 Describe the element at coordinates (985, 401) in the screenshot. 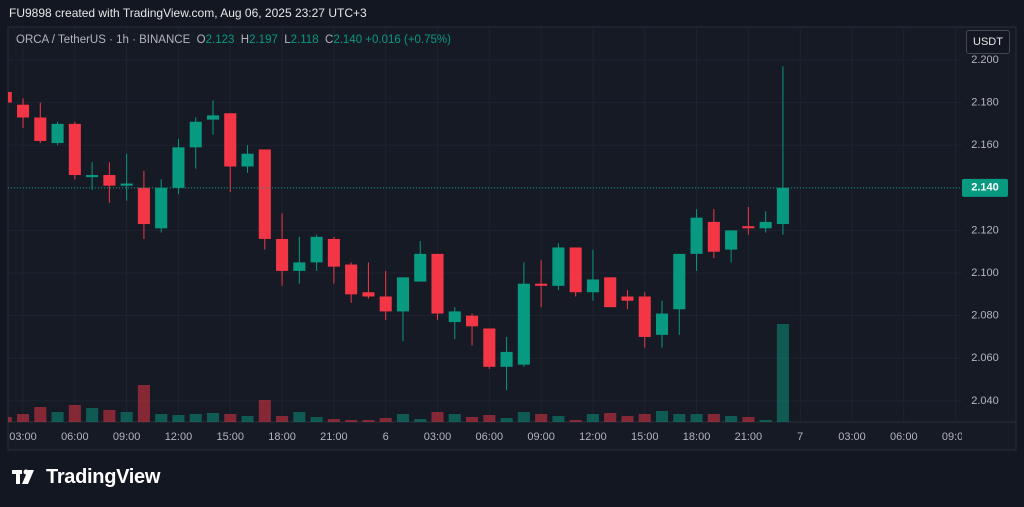

I see `y-tick-label: 2.040` at that location.